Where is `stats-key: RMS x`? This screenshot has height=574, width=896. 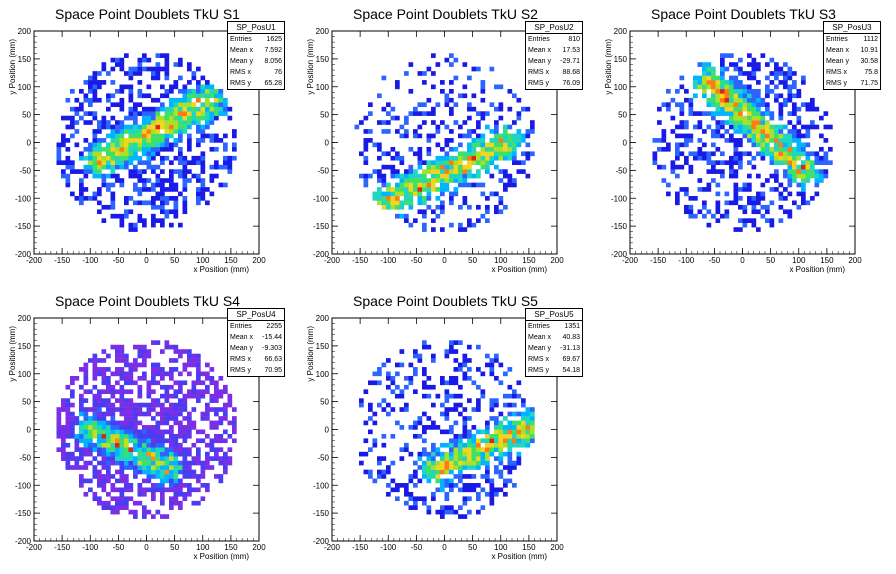 stats-key: RMS x is located at coordinates (538, 359).